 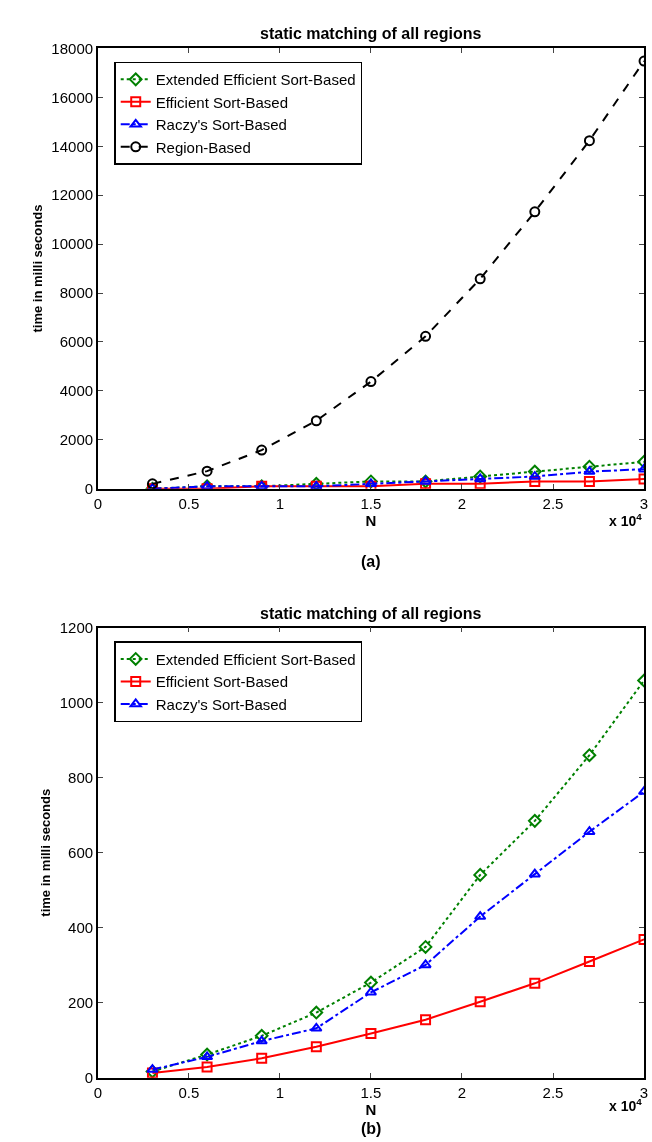 I want to click on y-tick-label: 600, so click(x=81, y=852).